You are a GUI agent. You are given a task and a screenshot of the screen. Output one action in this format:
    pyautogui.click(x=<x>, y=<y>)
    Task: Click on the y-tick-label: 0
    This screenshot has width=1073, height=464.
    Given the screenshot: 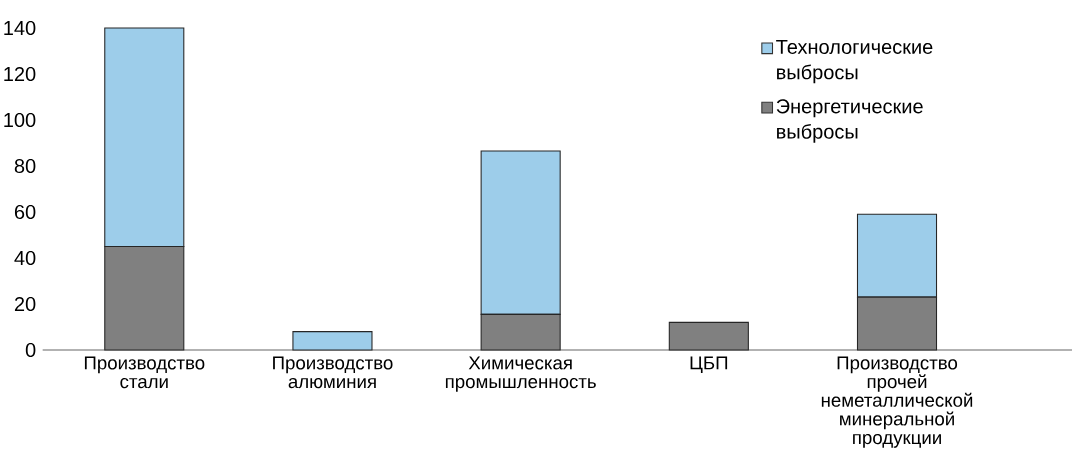 What is the action you would take?
    pyautogui.click(x=30, y=350)
    